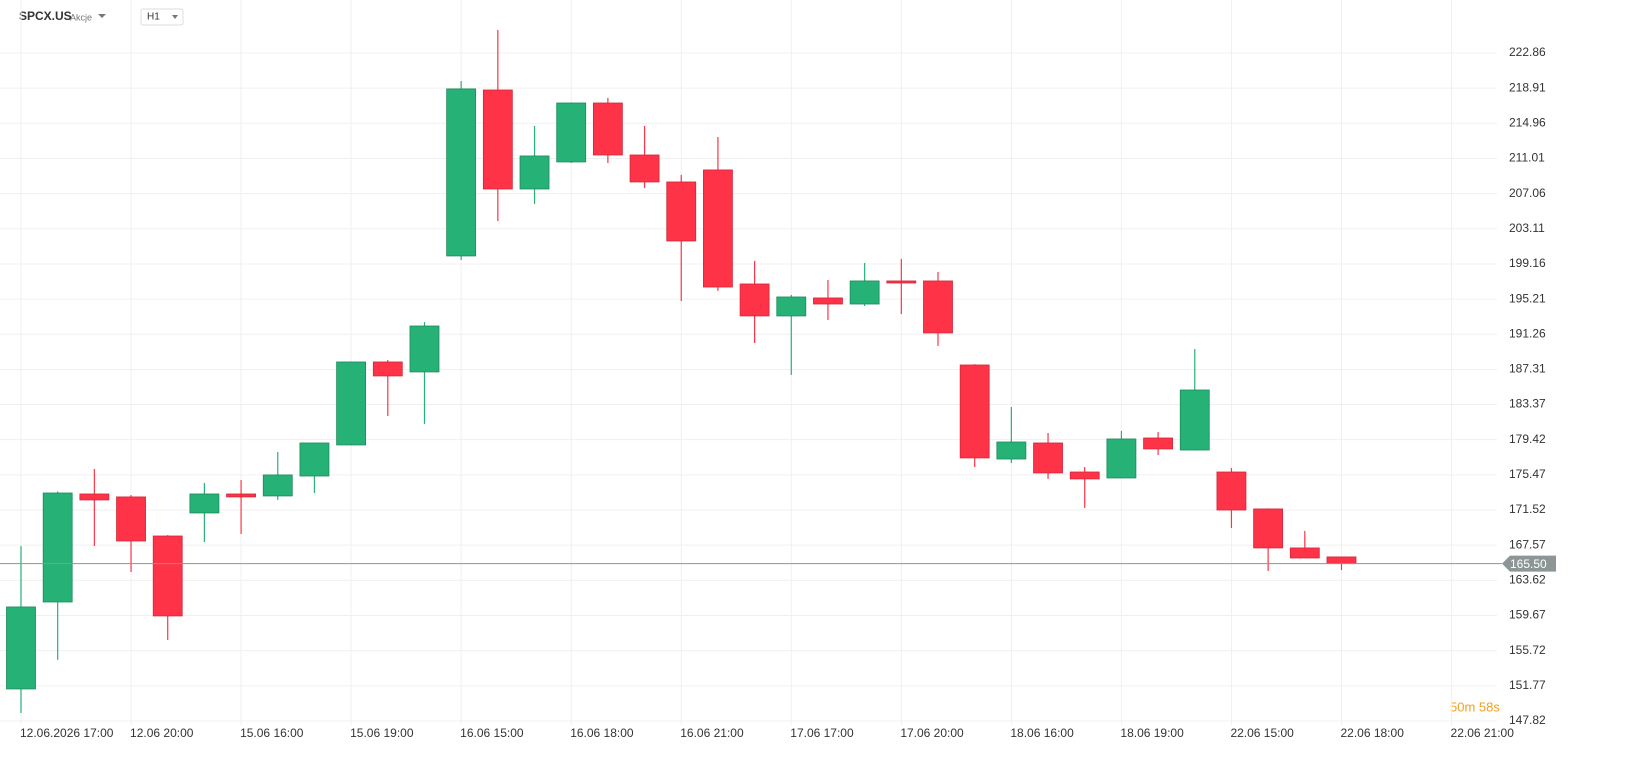 This screenshot has height=784, width=1626. Describe the element at coordinates (1372, 733) in the screenshot. I see `x-tick-label: 22.06 18:00` at that location.